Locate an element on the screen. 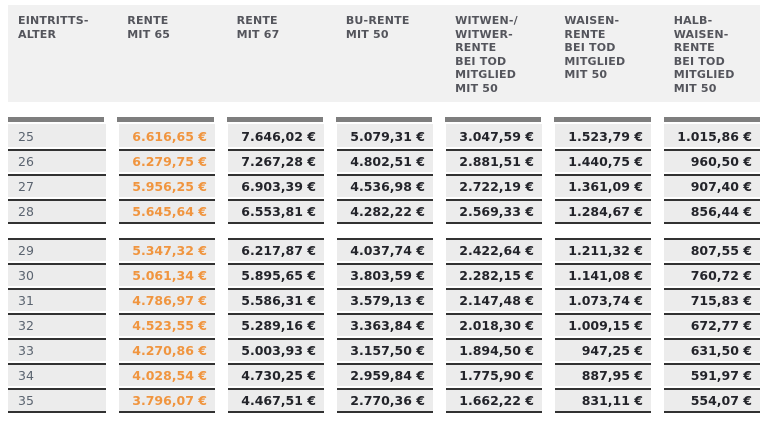  value-cell-col-3: 3.157,50 € is located at coordinates (385, 349).